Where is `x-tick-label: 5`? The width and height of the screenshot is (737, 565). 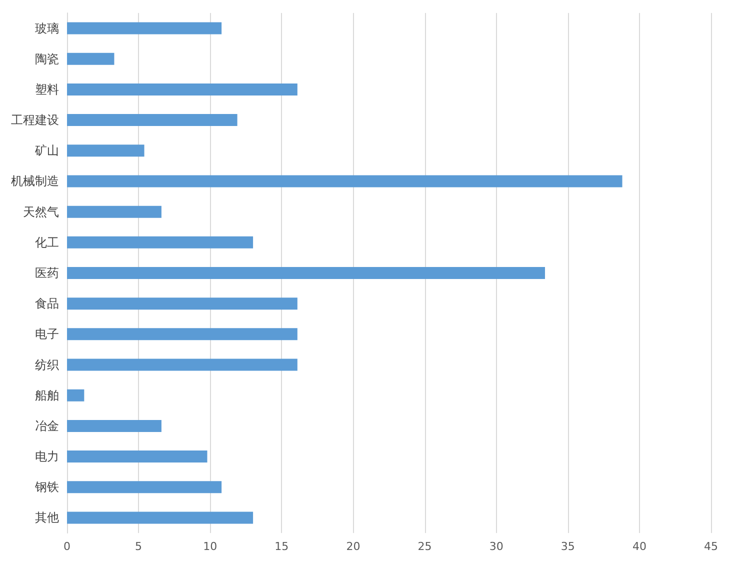 x-tick-label: 5 is located at coordinates (138, 546).